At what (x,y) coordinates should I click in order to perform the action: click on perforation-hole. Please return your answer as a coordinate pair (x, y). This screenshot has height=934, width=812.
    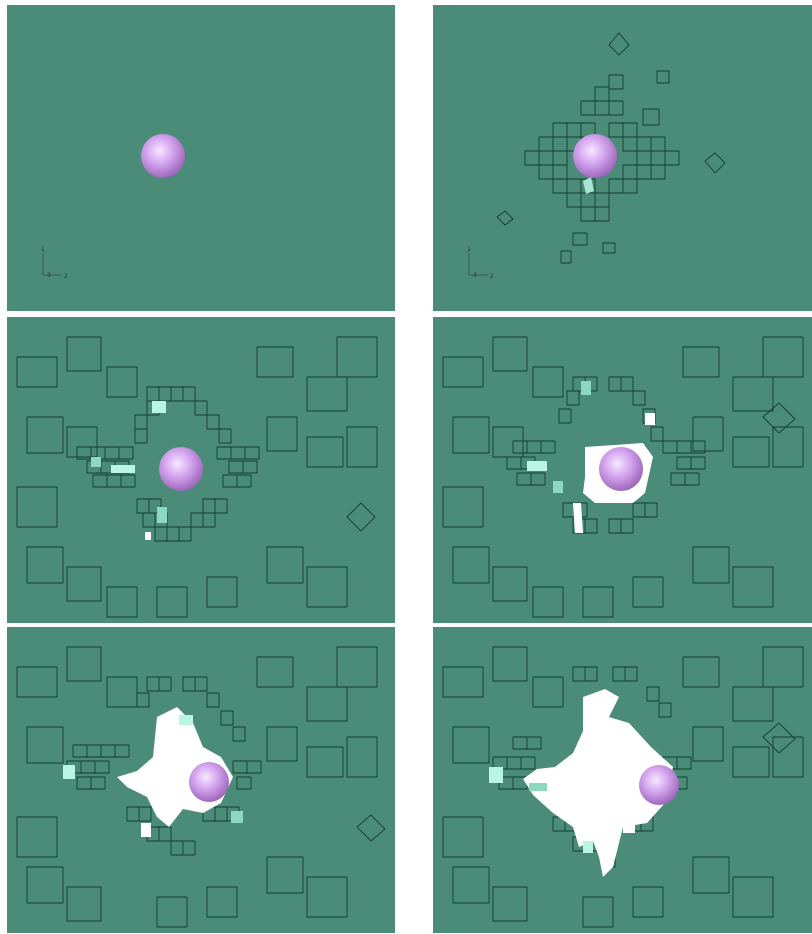
    Looking at the image, I should click on (598, 783).